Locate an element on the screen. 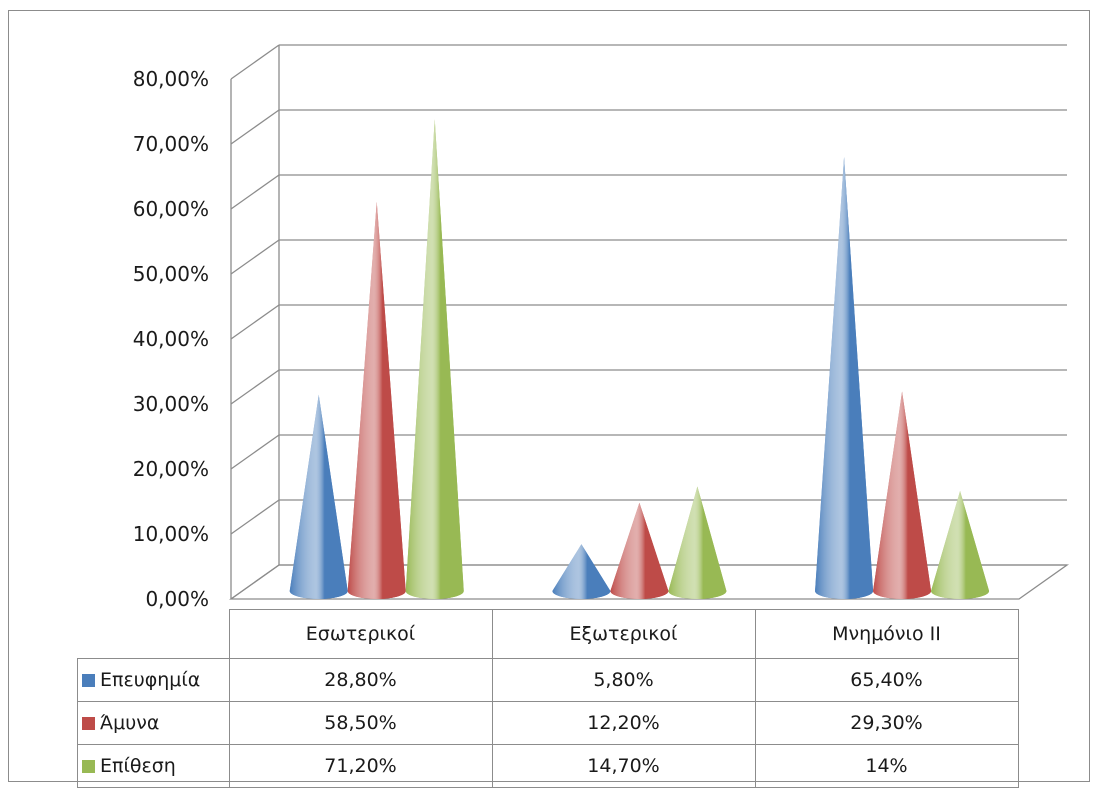  series-name: Επευφημία is located at coordinates (150, 680).